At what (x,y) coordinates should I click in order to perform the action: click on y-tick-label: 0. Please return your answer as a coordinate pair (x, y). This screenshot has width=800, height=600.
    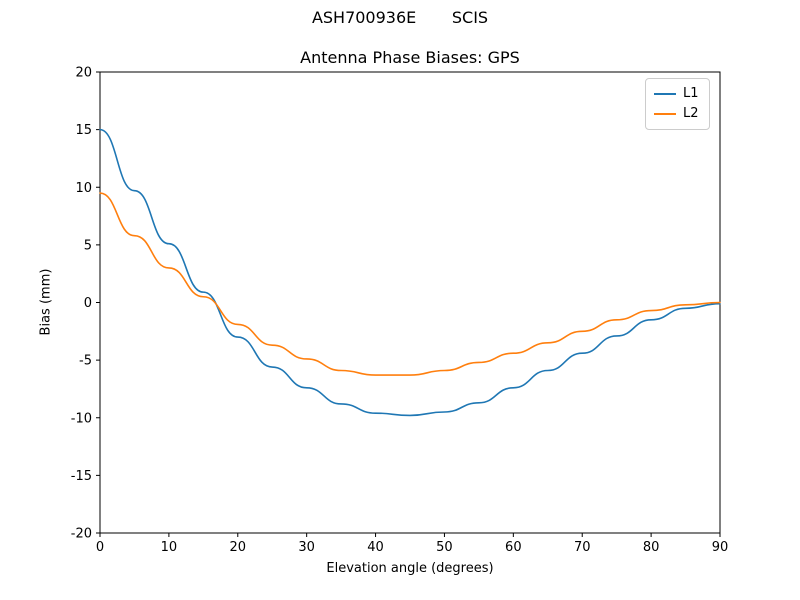
    Looking at the image, I should click on (88, 303).